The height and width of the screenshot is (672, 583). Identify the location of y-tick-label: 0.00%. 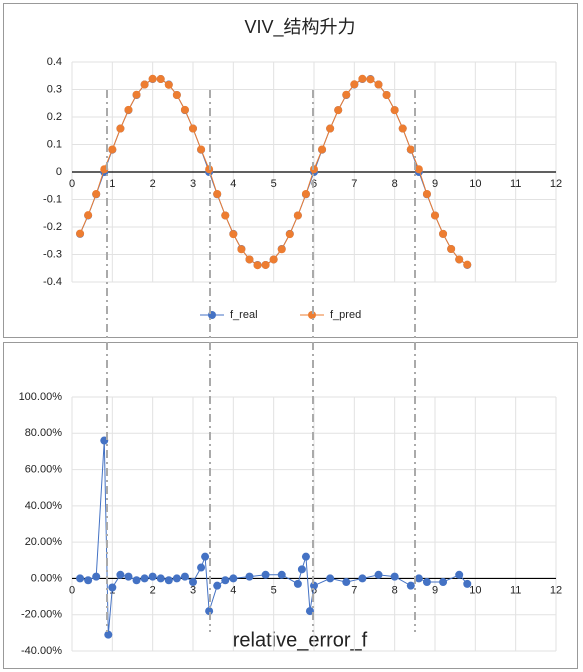
(46, 578).